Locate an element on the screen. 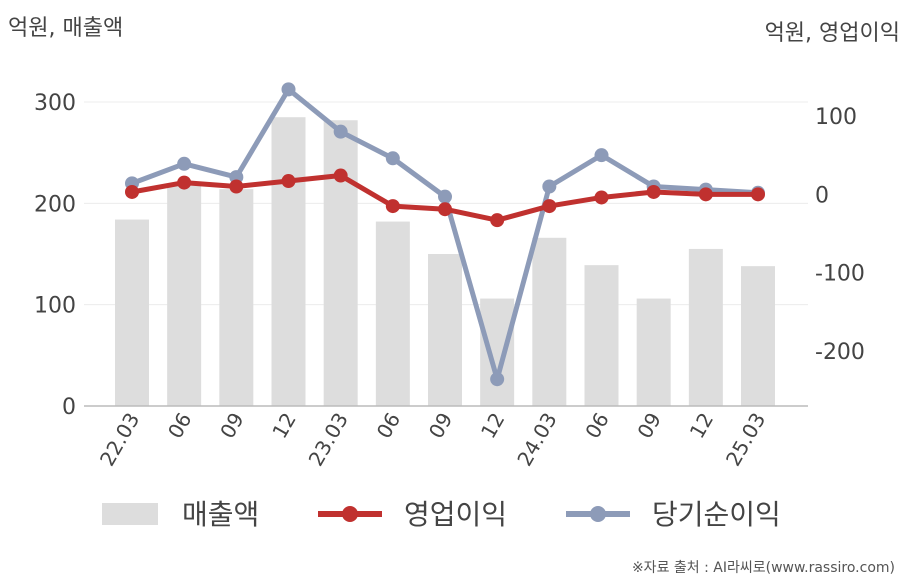 This screenshot has height=585, width=908. x-axis-ticks: 22.03 06 09 12 23.03 06 09 12 24.03 06 09 12 25.03 is located at coordinates (432, 439).